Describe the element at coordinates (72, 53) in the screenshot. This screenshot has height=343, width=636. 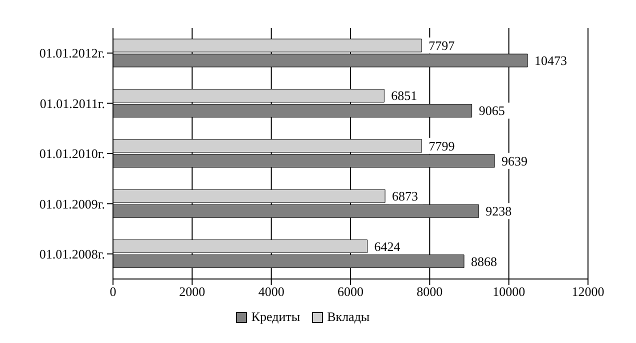
I see `y-tick-label: 01.01.2012г.` at that location.